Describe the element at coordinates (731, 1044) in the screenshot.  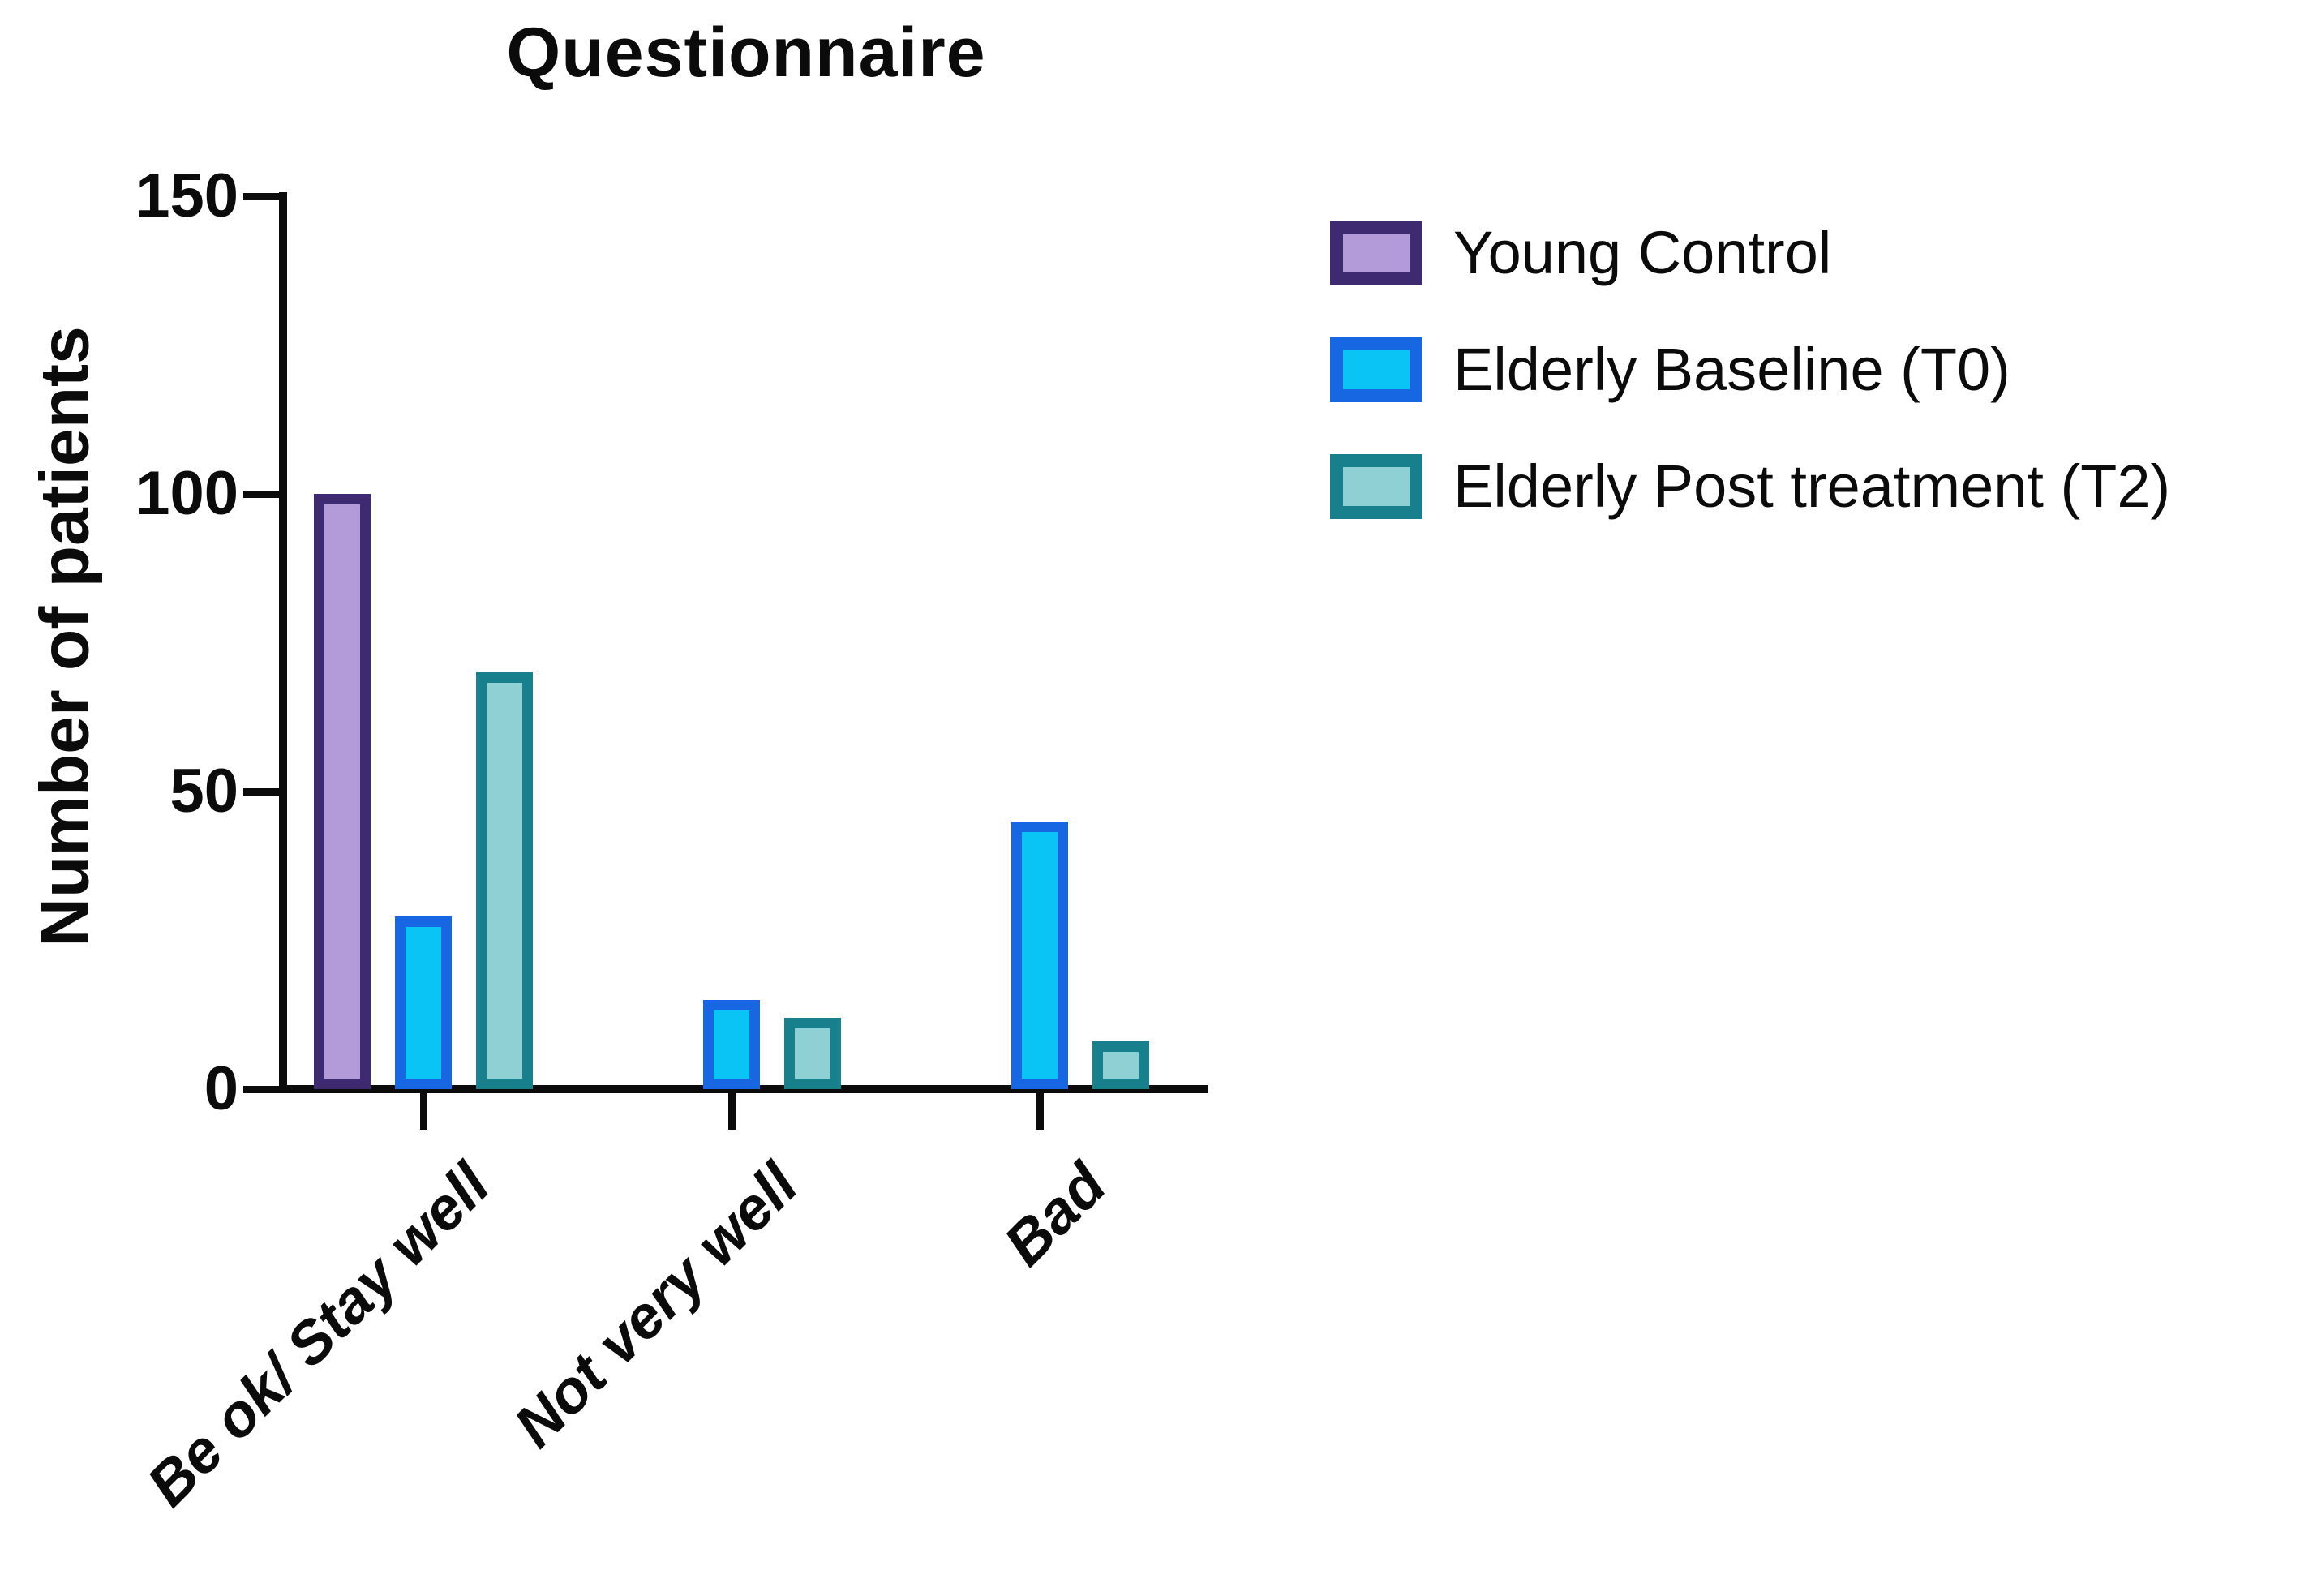
I see `bar-elderly-baseline-t0-not-very-well` at that location.